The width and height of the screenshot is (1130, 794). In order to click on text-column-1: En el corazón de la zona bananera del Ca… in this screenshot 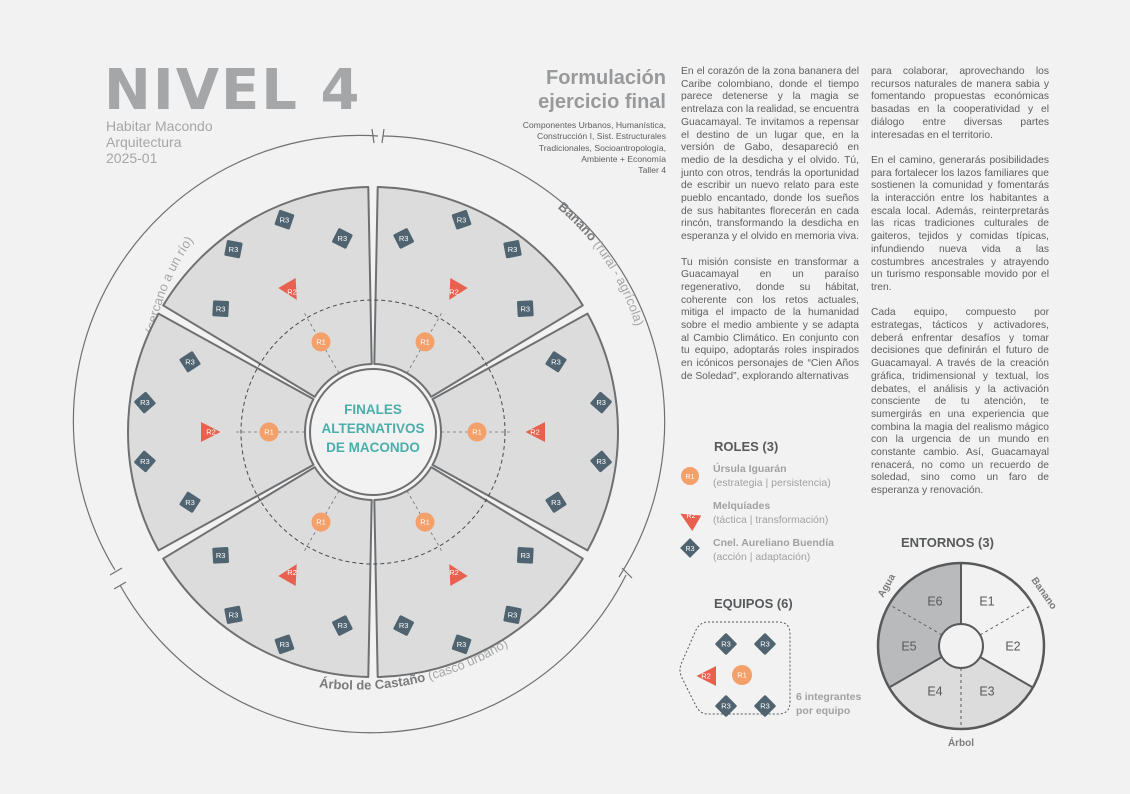, I will do `click(770, 231)`.